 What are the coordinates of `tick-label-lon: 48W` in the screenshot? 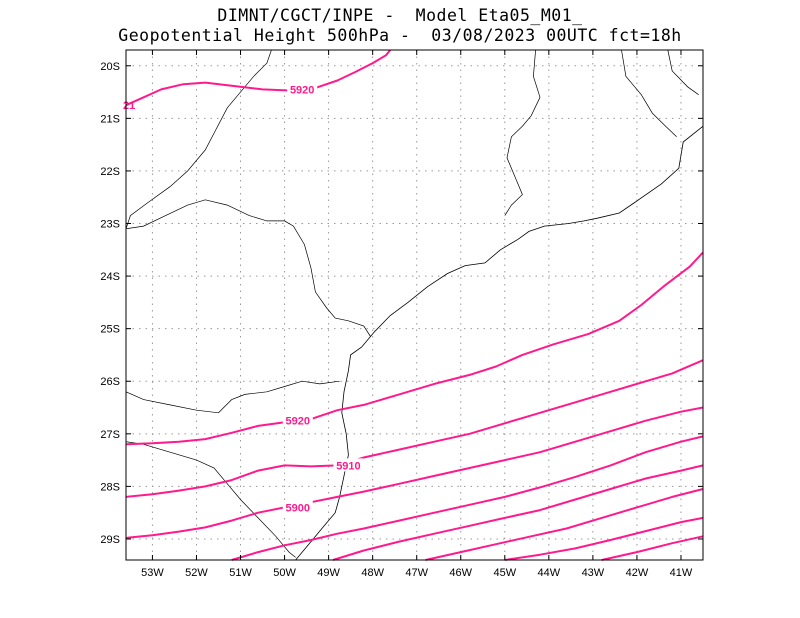 It's located at (372, 573).